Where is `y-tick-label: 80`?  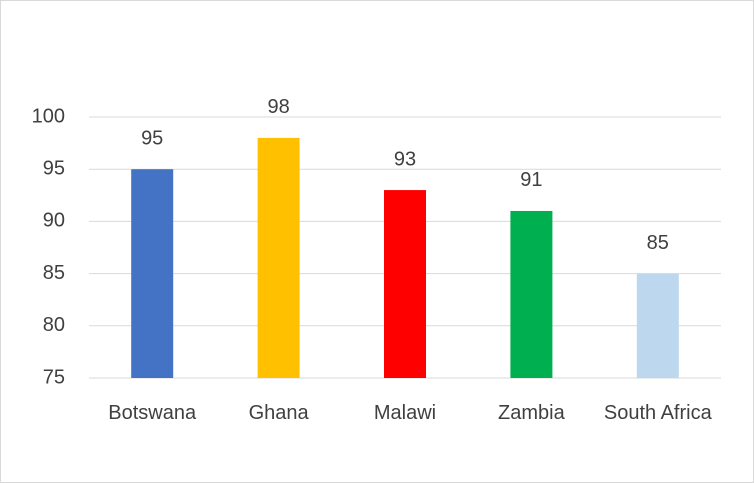 y-tick-label: 80 is located at coordinates (54, 325).